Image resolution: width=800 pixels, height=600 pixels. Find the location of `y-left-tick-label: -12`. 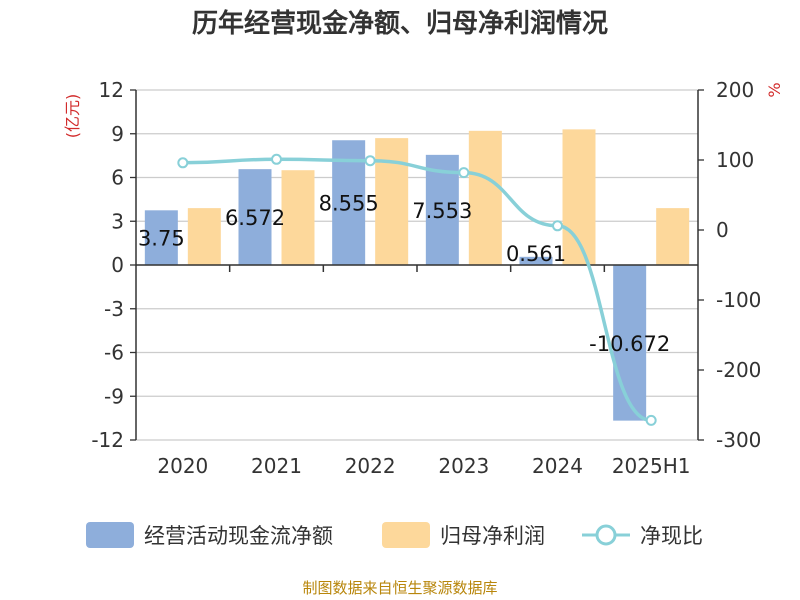

y-left-tick-label: -12 is located at coordinates (107, 440).